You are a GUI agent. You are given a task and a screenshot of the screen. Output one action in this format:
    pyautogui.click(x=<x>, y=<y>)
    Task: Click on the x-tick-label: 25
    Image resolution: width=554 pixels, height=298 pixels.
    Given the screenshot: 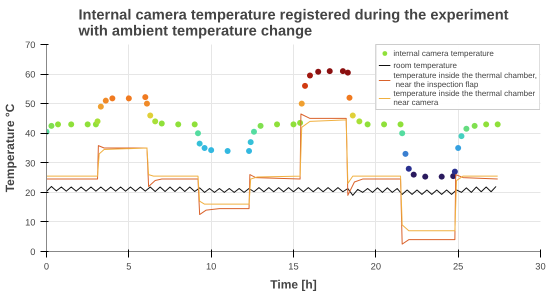 What is the action you would take?
    pyautogui.click(x=458, y=267)
    